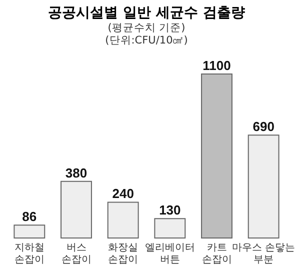  Describe the element at coordinates (76, 254) in the screenshot. I see `x-tick-label: 버스 손잡이` at that location.